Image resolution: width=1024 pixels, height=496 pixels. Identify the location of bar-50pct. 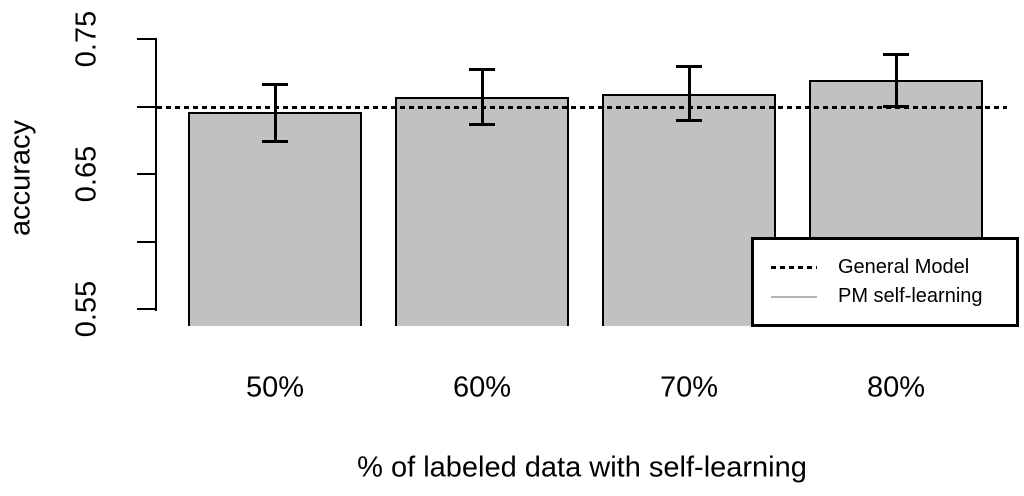
(275, 219).